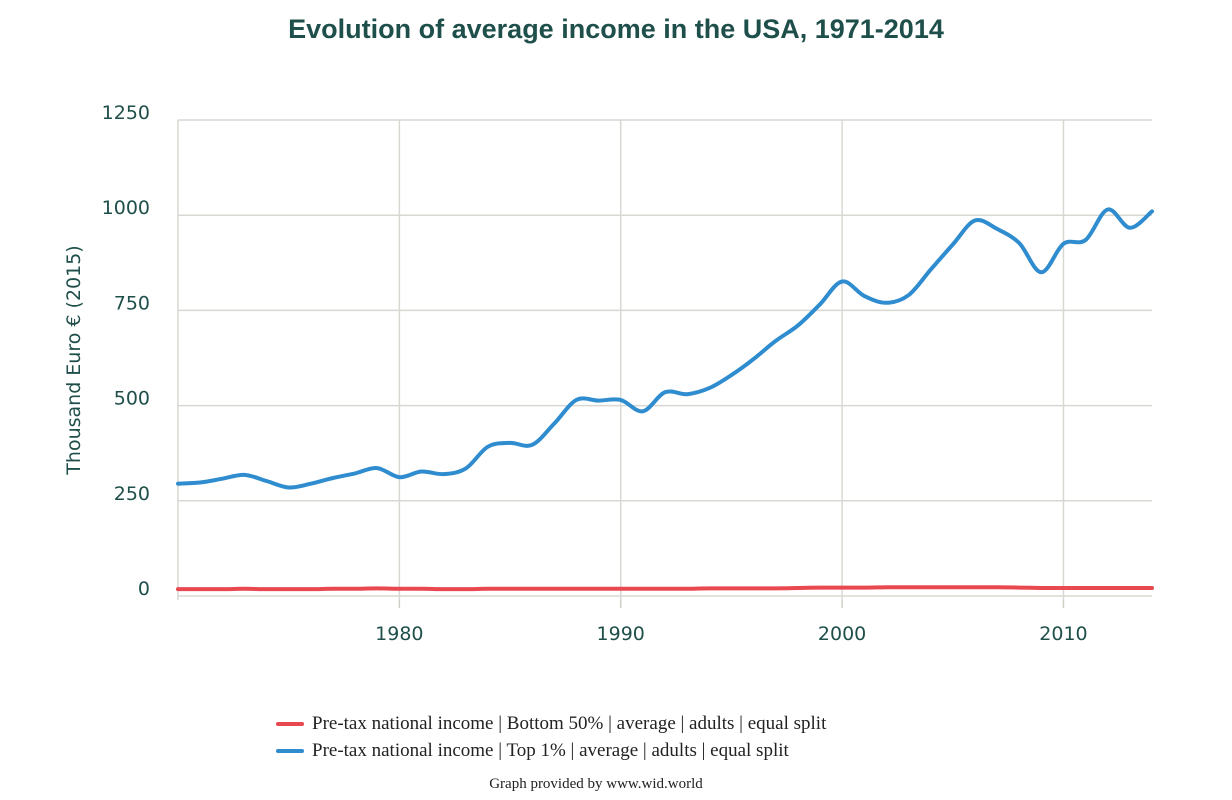 The width and height of the screenshot is (1232, 800). What do you see at coordinates (1063, 634) in the screenshot?
I see `x-tick-label: 2010` at bounding box center [1063, 634].